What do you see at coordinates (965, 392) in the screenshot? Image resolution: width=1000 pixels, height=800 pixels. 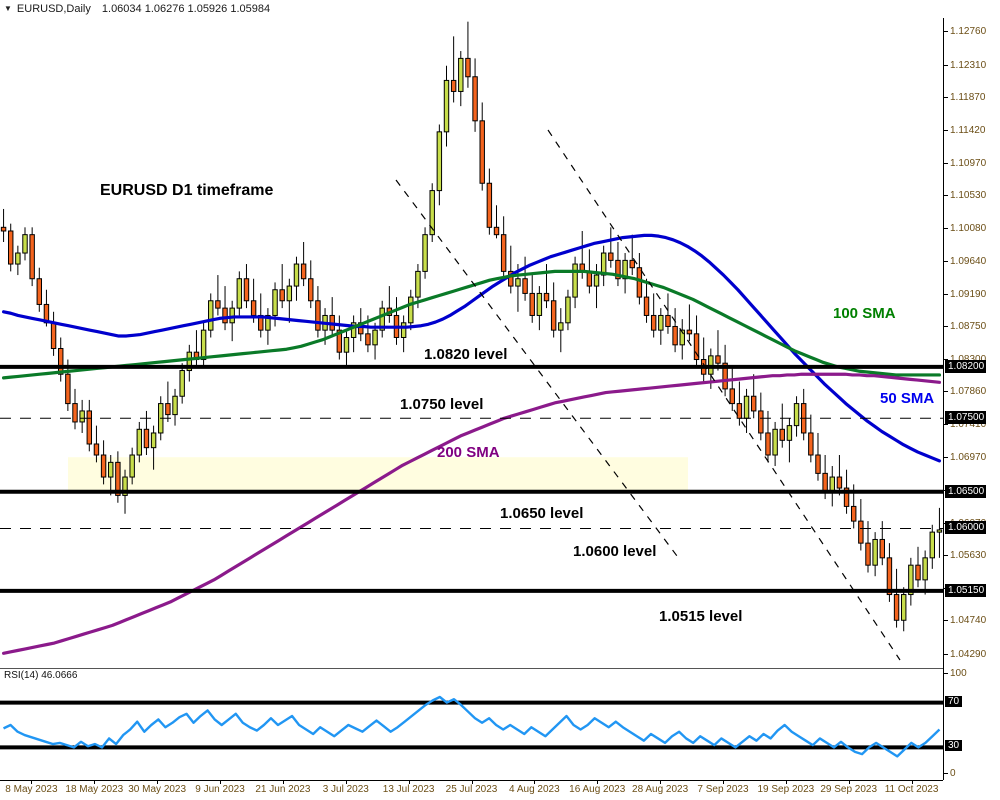 I see `price-tick: 1.07860` at bounding box center [965, 392].